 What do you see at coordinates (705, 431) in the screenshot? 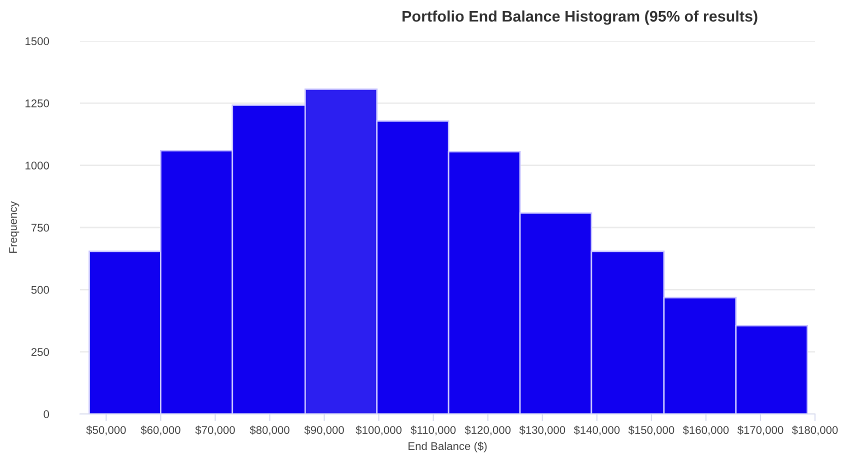
I see `x-tick-label: $160,000` at bounding box center [705, 431].